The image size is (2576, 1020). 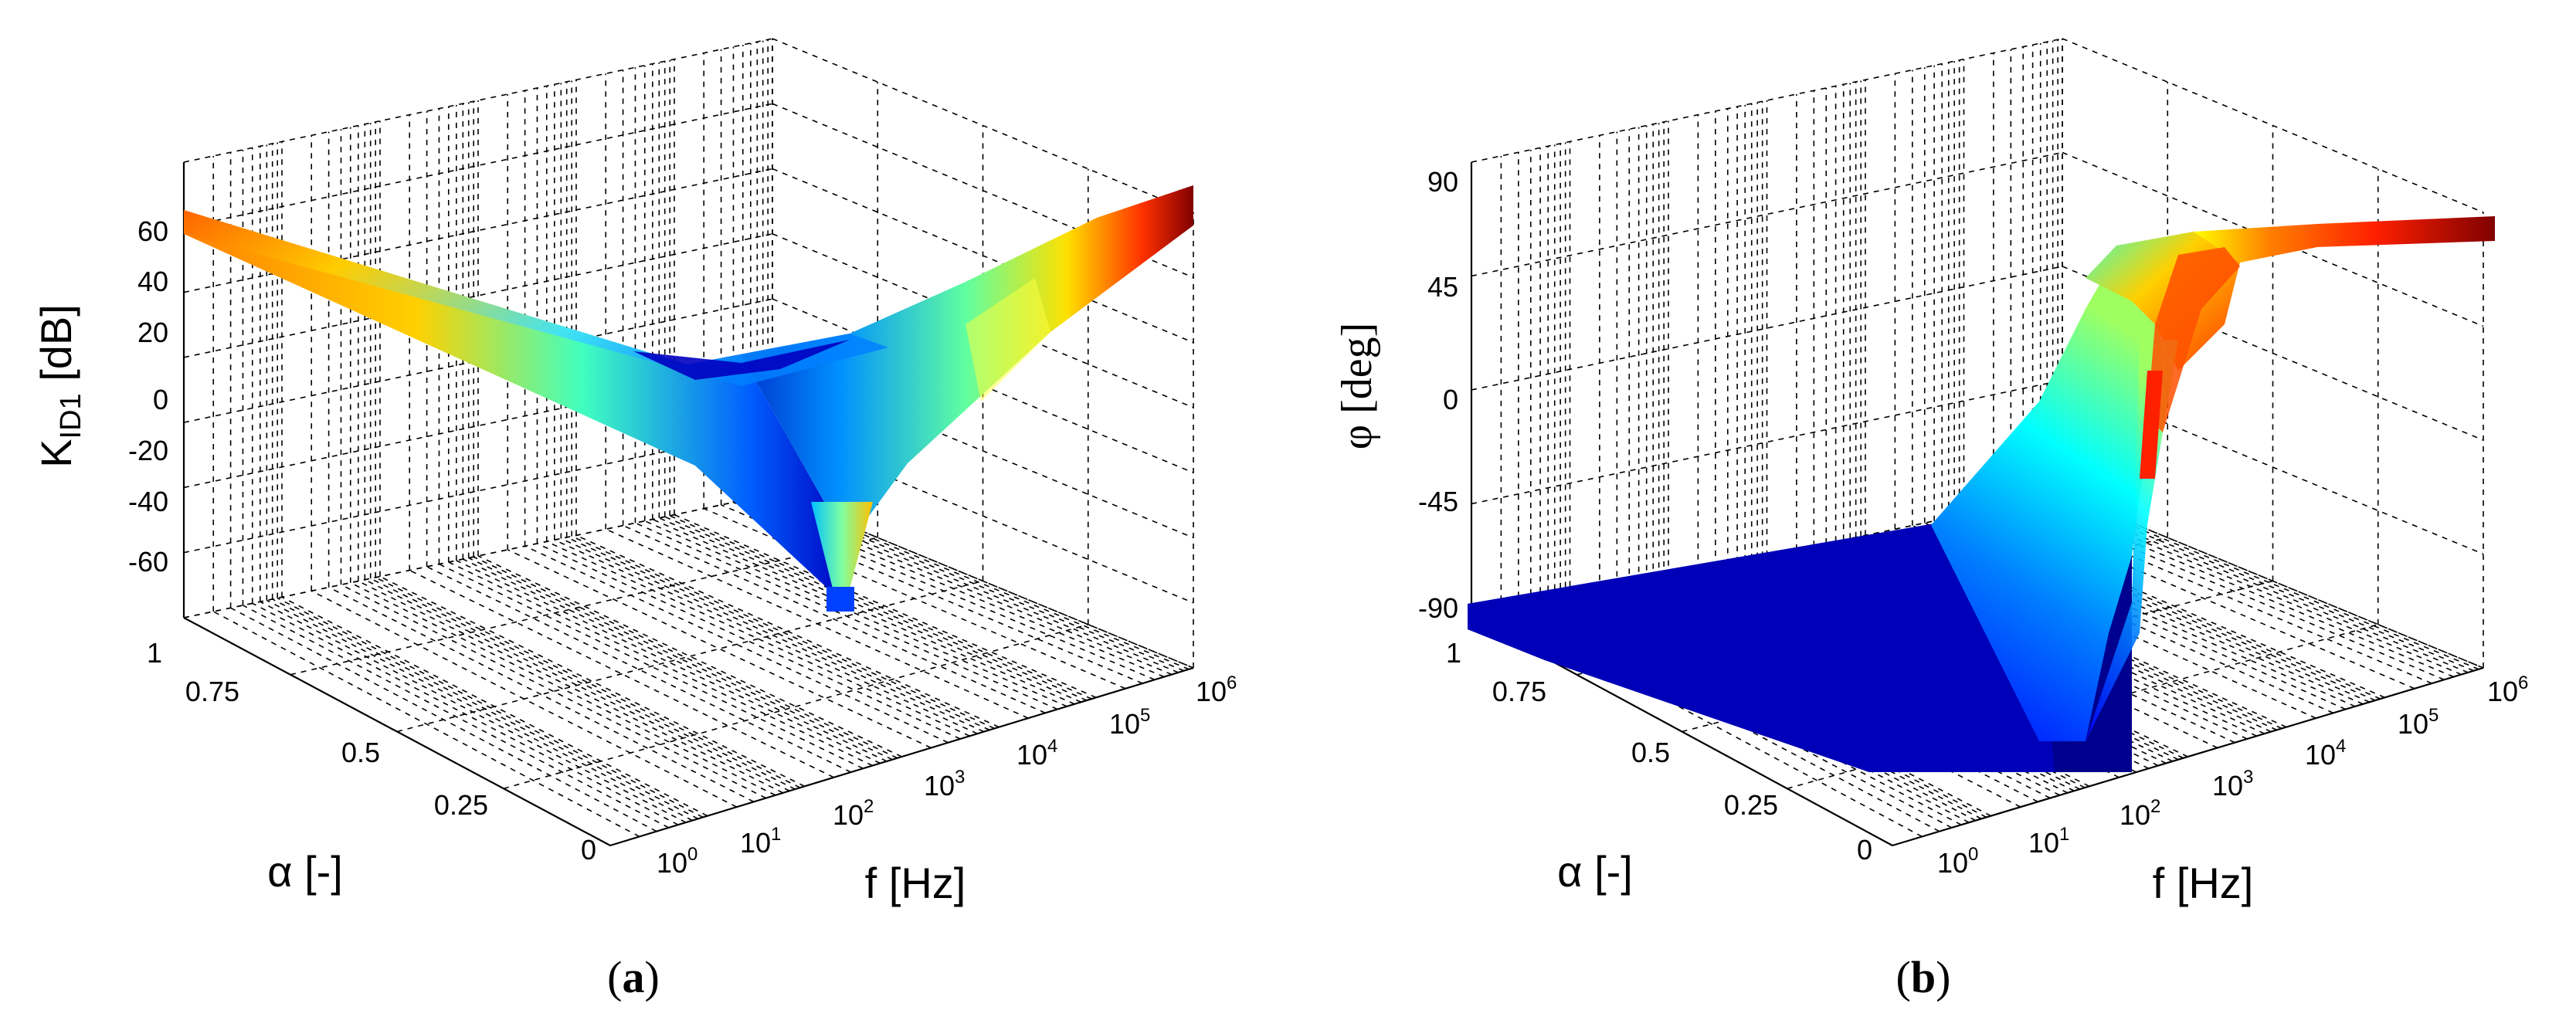 I want to click on x-axis-label: f [Hz], so click(x=2203, y=883).